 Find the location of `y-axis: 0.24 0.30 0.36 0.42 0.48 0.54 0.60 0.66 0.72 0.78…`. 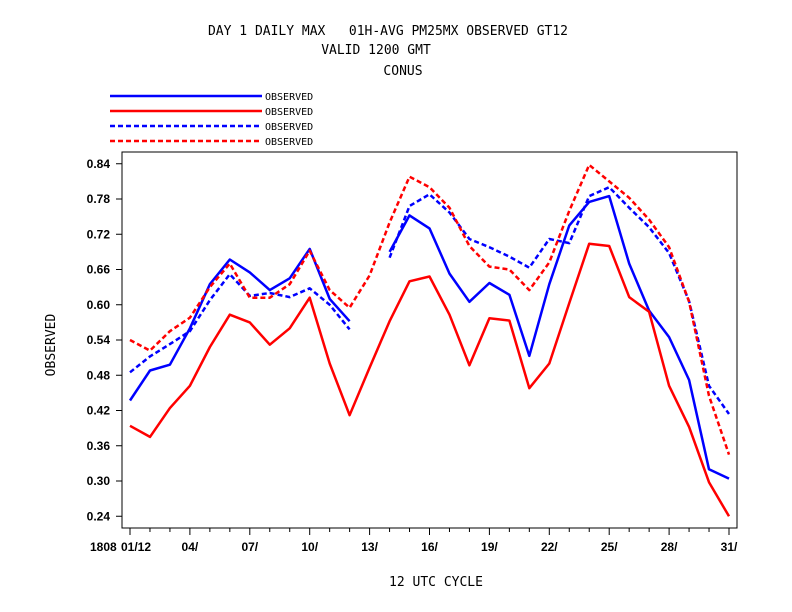

y-axis: 0.24 0.30 0.36 0.42 0.48 0.54 0.60 0.66 0.72 0.78… is located at coordinates (104, 340).